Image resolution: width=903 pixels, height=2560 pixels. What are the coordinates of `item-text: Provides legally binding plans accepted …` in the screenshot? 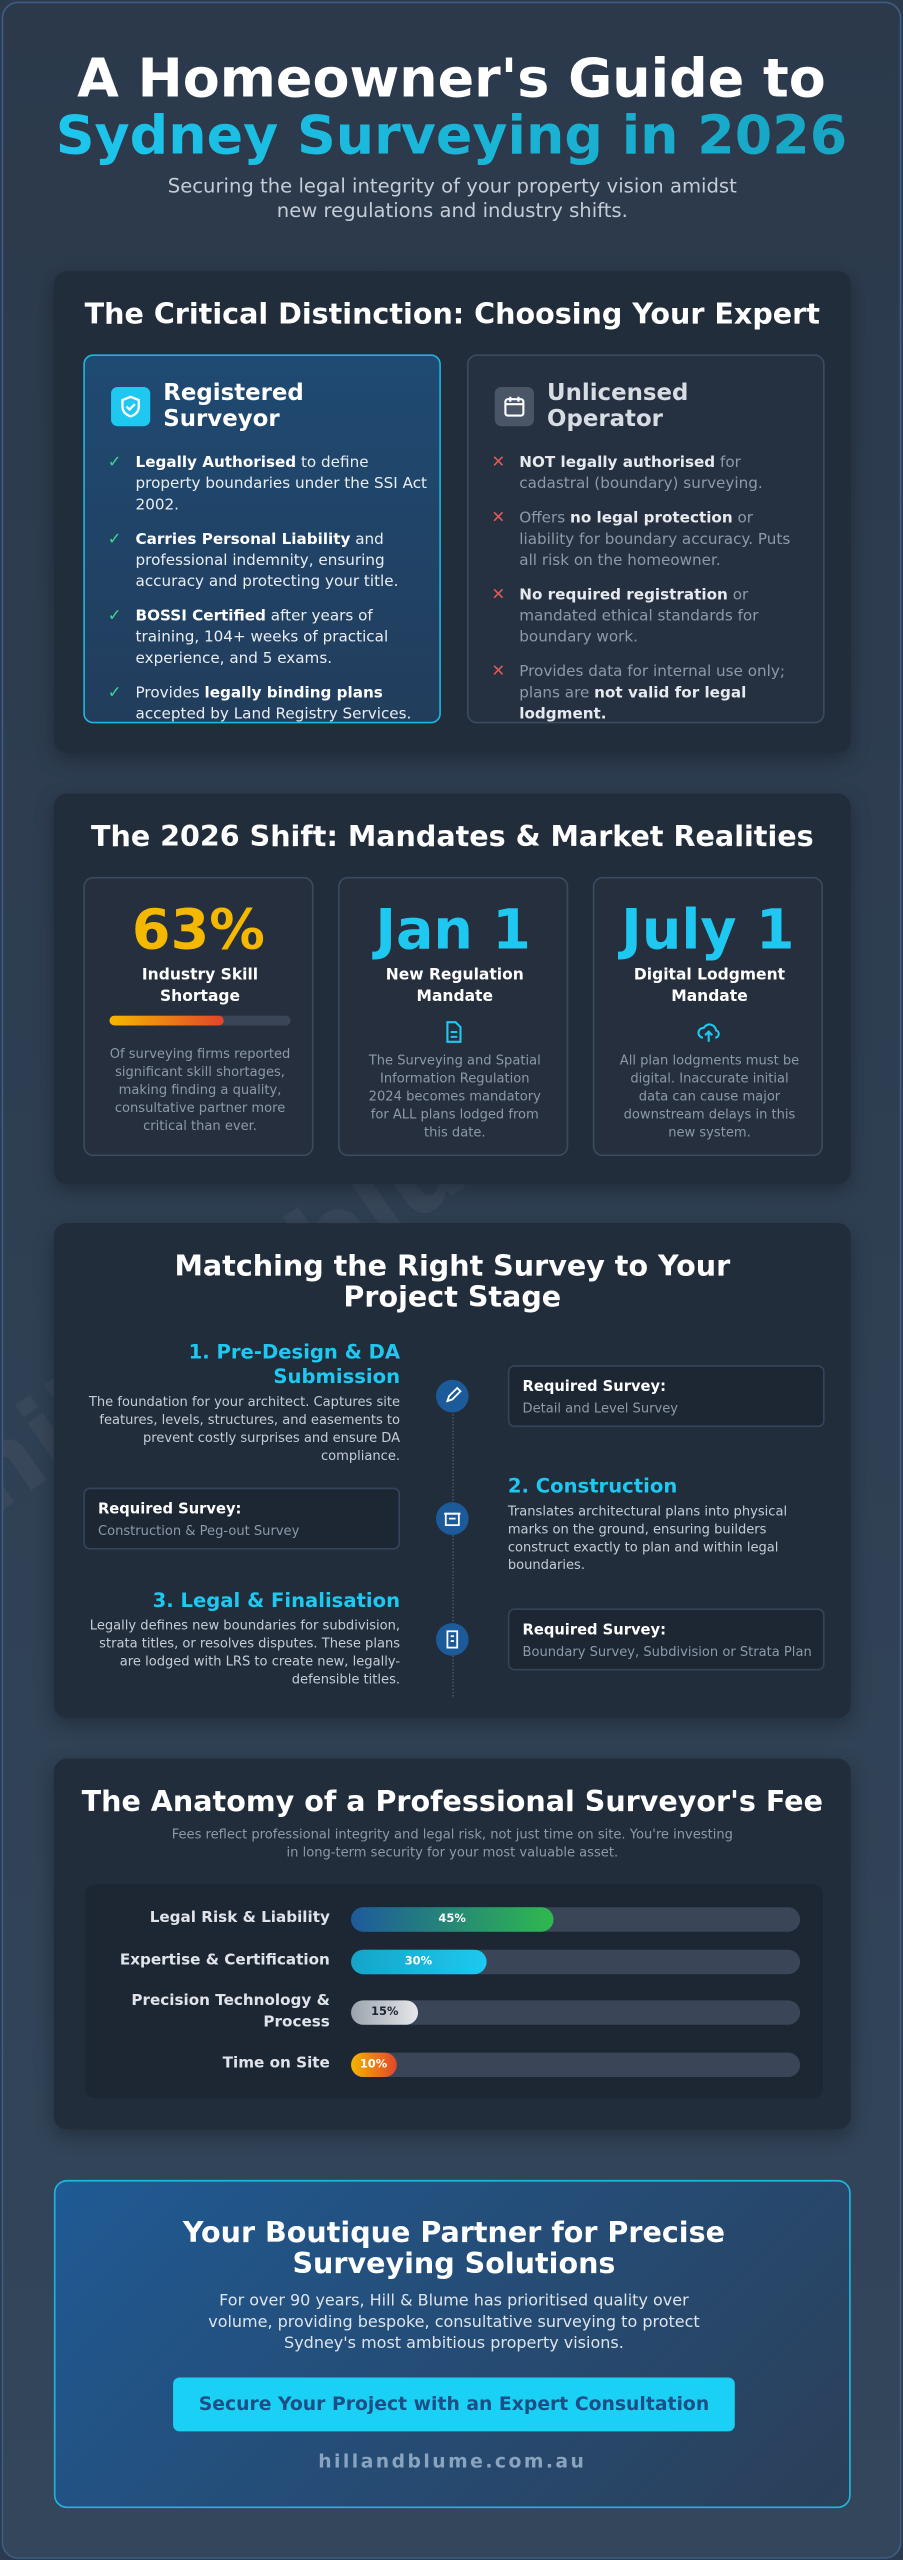 It's located at (282, 704).